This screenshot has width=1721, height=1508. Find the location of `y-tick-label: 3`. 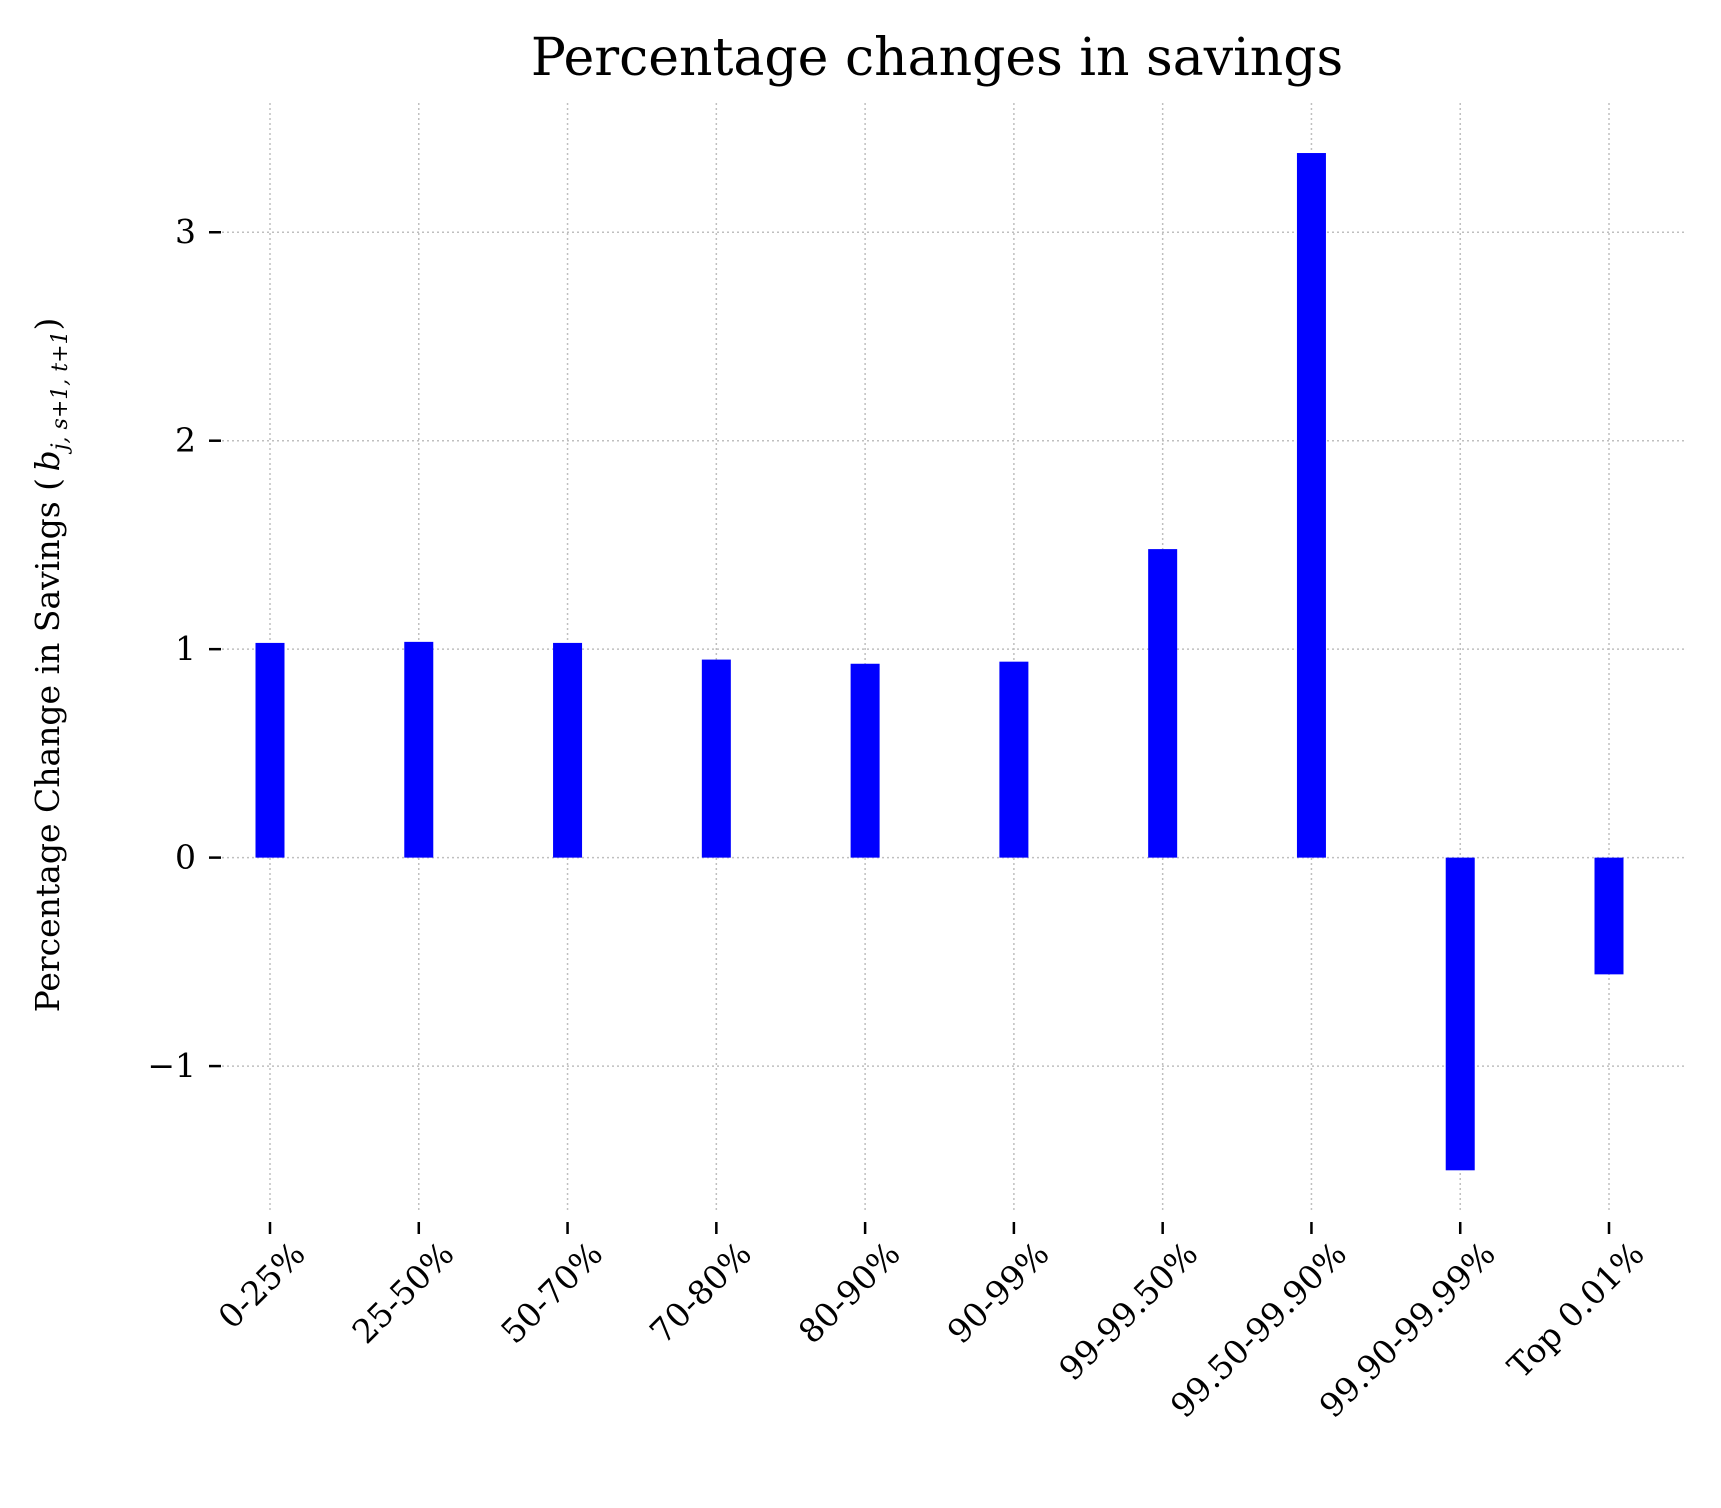

y-tick-label: 3 is located at coordinates (185, 231).